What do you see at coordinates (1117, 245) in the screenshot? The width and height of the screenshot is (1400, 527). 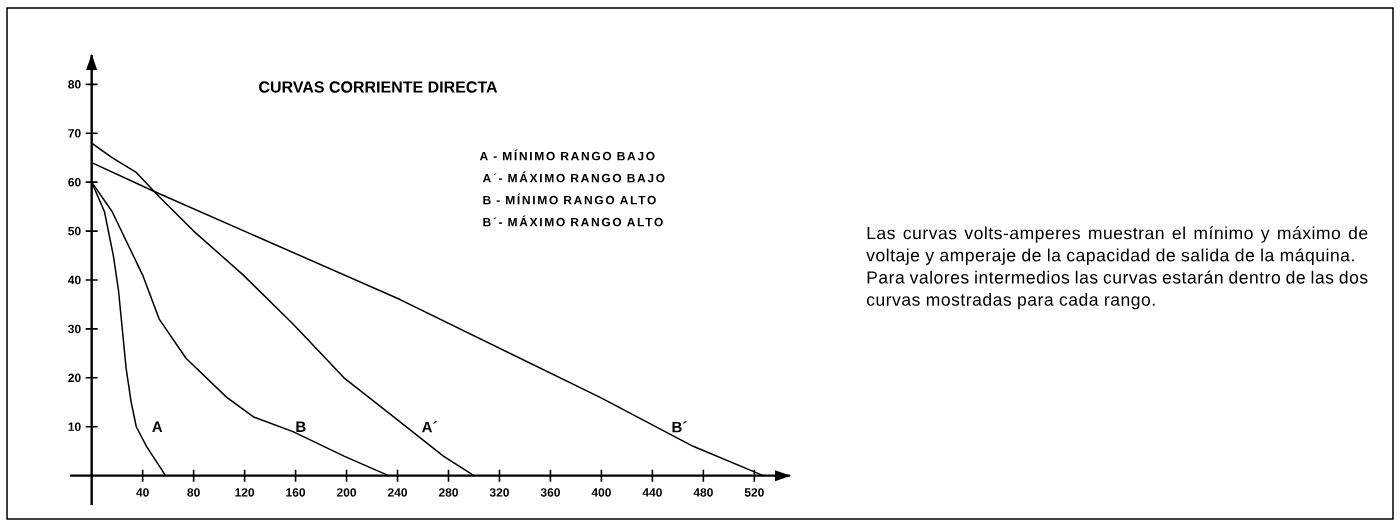 I see `text: Las curvas volts-amperes muestran el mínimo y máximo de voltaje y amperaje de la capacidad de salida de la máquina.` at bounding box center [1117, 245].